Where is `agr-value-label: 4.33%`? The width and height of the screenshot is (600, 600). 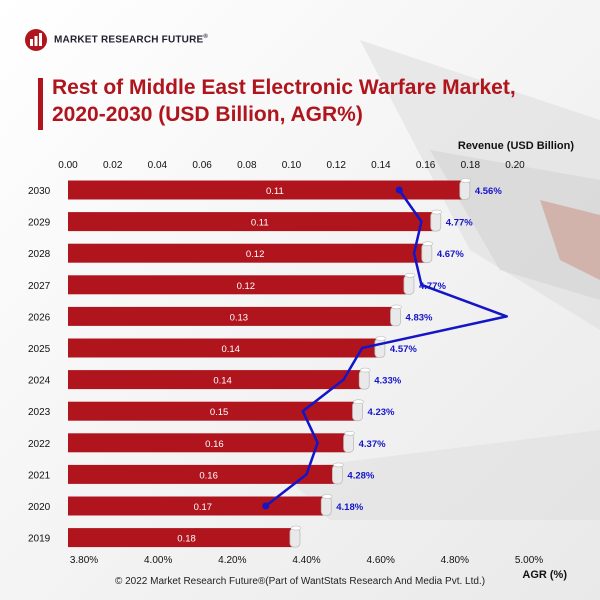 agr-value-label: 4.33% is located at coordinates (387, 381).